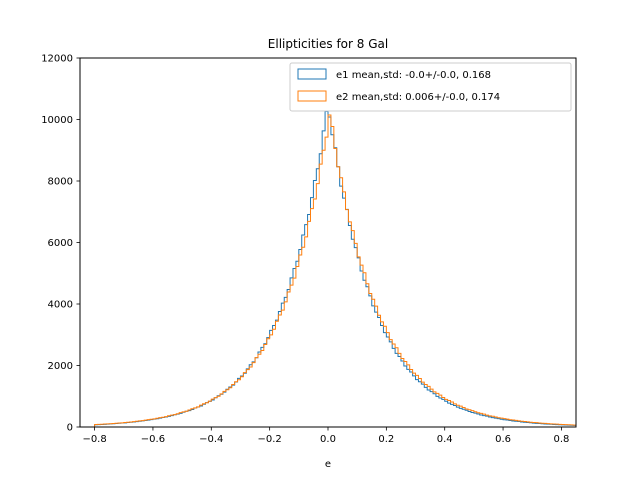 The image size is (640, 480). What do you see at coordinates (503, 439) in the screenshot?
I see `x-tick-label: 0.6` at bounding box center [503, 439].